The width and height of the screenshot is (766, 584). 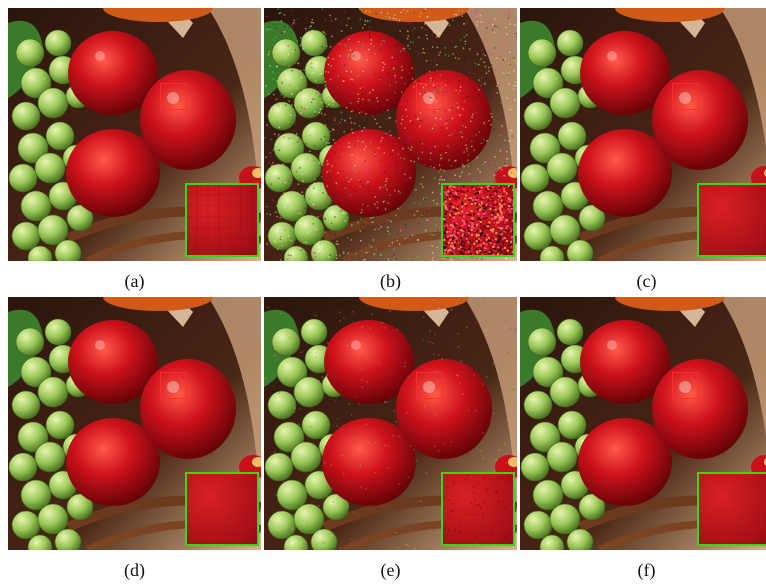 What do you see at coordinates (390, 570) in the screenshot?
I see `caption-e: (e)` at bounding box center [390, 570].